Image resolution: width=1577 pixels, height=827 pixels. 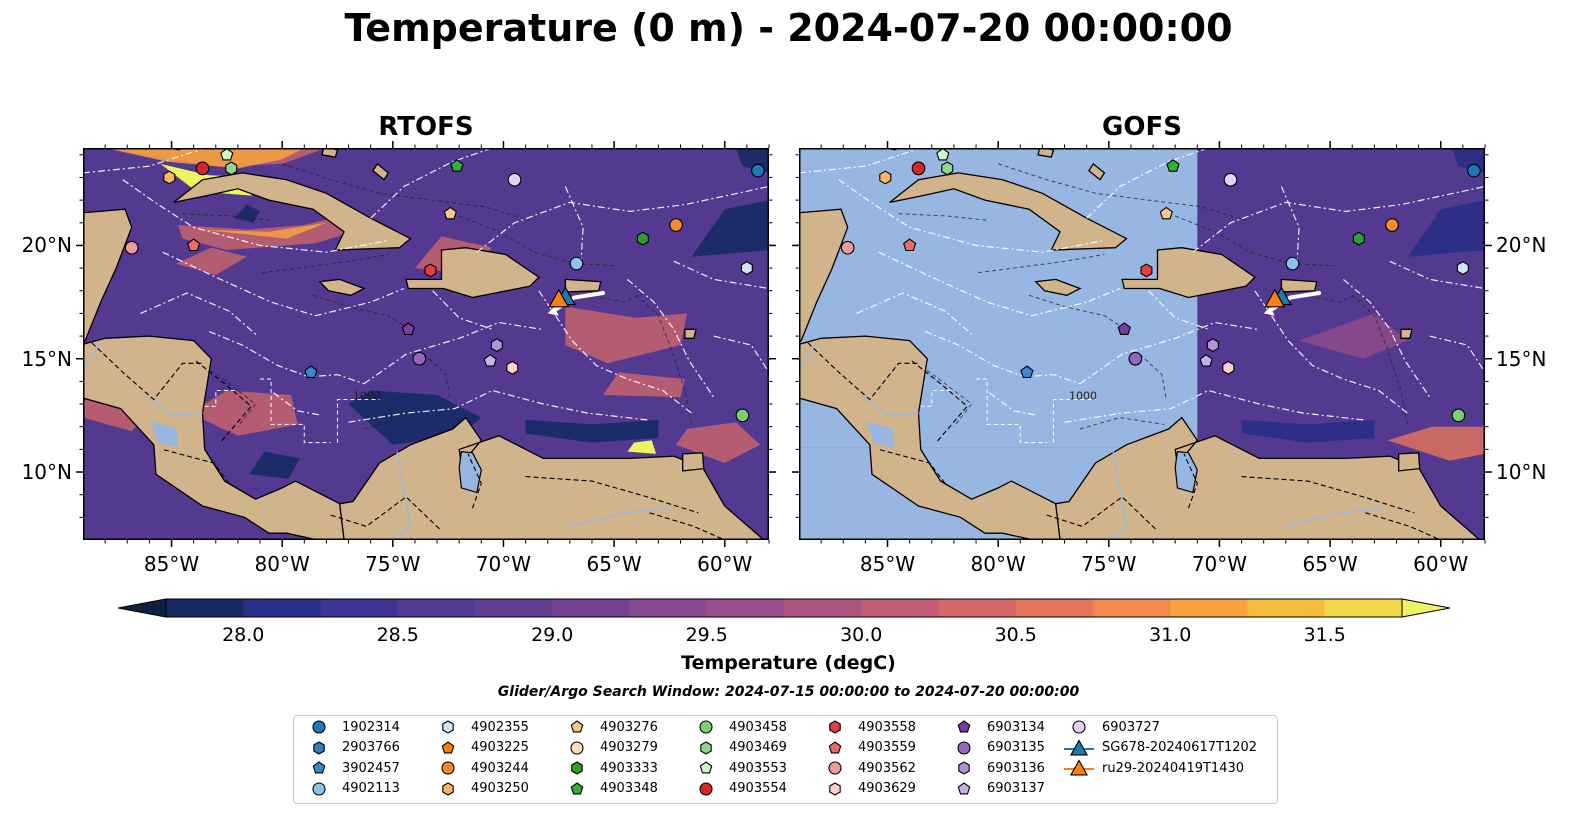 What do you see at coordinates (784, 608) in the screenshot?
I see `colorbar` at bounding box center [784, 608].